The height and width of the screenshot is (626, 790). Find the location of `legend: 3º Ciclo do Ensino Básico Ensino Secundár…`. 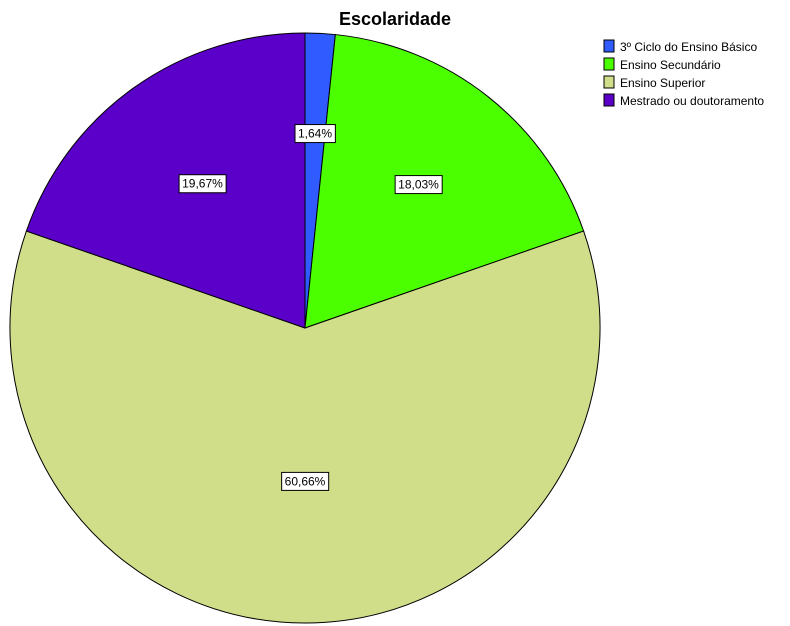

legend: 3º Ciclo do Ensino Básico Ensino Secundár… is located at coordinates (683, 73).